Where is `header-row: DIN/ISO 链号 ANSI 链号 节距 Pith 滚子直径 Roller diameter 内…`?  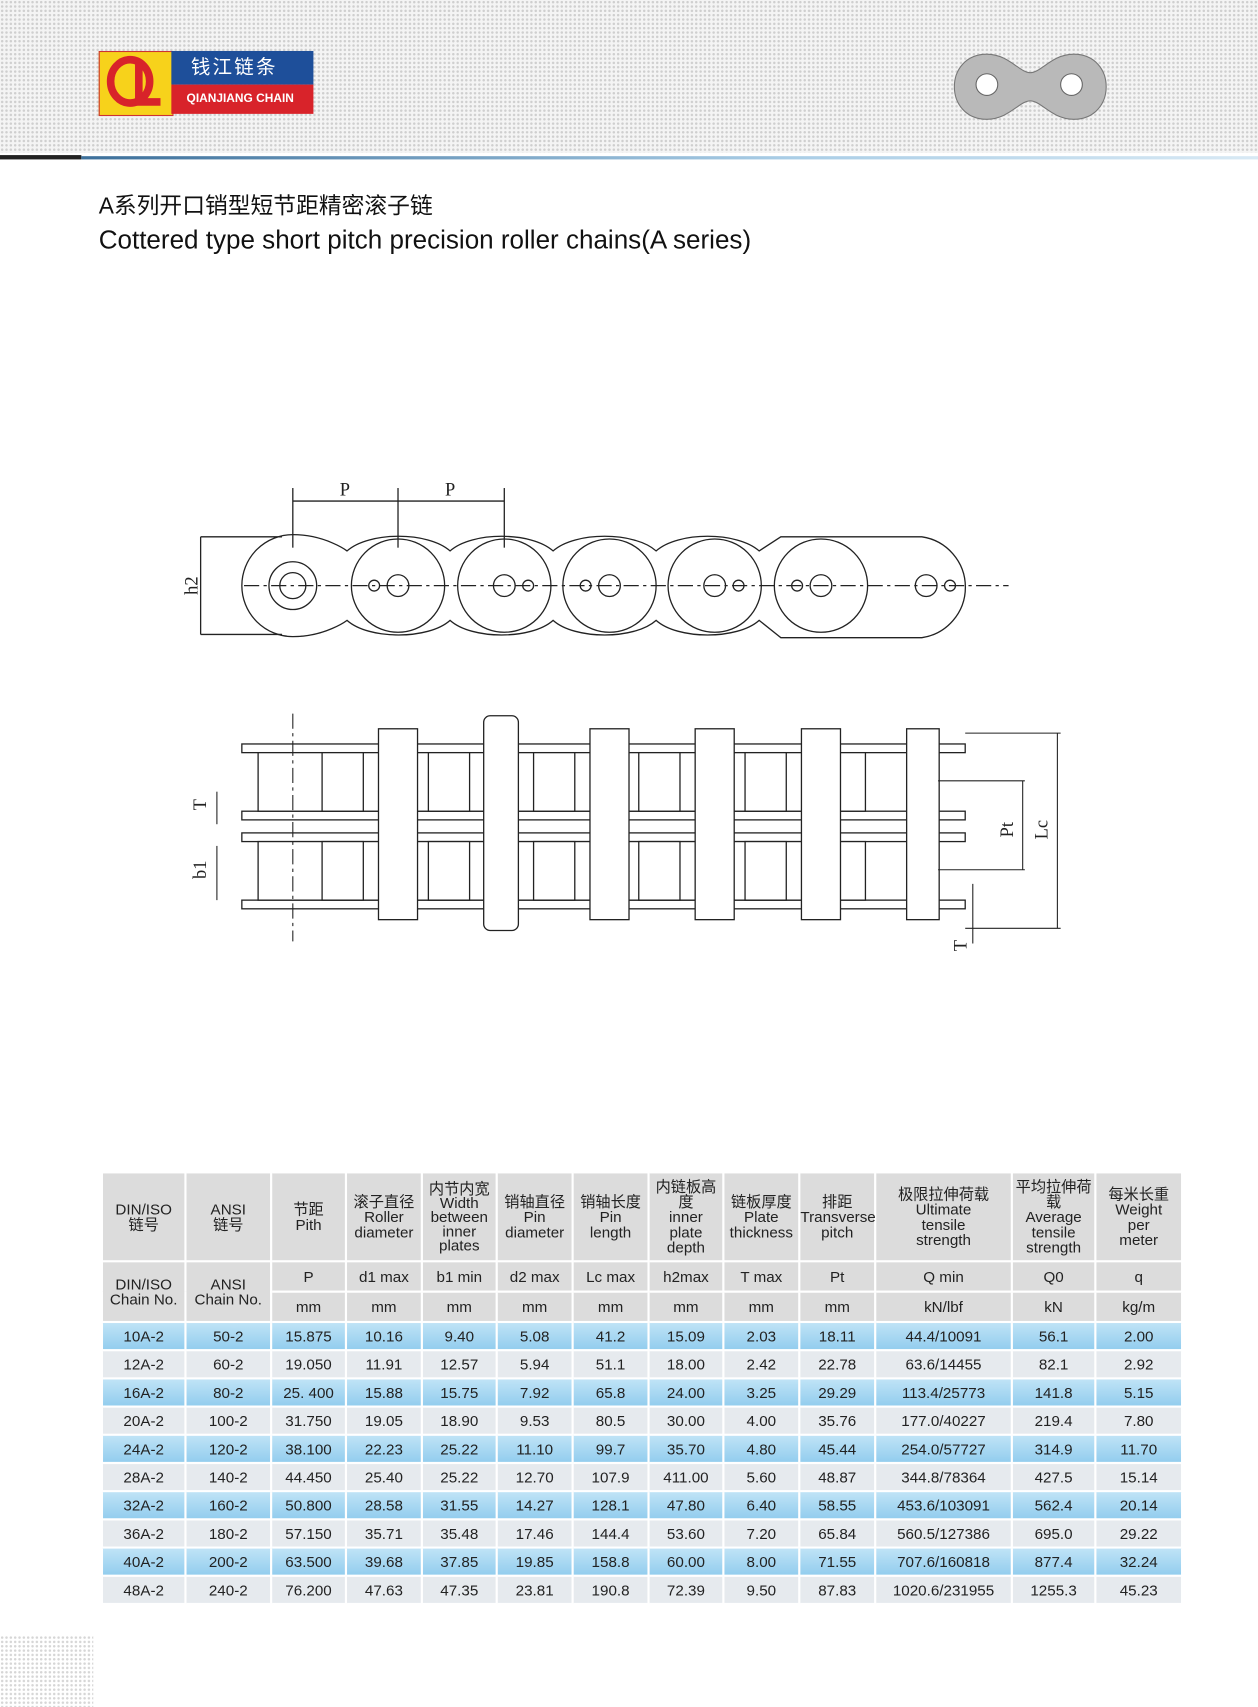
header-row: DIN/ISO 链号 ANSI 链号 节距 Pith 滚子直径 Roller diameter 内… is located at coordinates (642, 1217).